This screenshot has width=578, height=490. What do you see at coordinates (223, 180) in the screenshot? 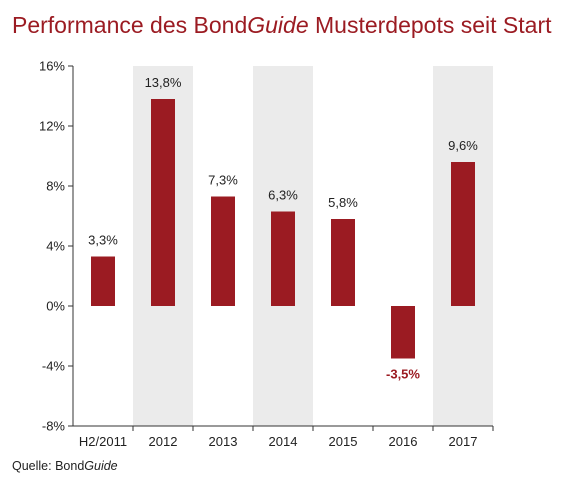
I see `value-label-2013: 7,3%` at bounding box center [223, 180].